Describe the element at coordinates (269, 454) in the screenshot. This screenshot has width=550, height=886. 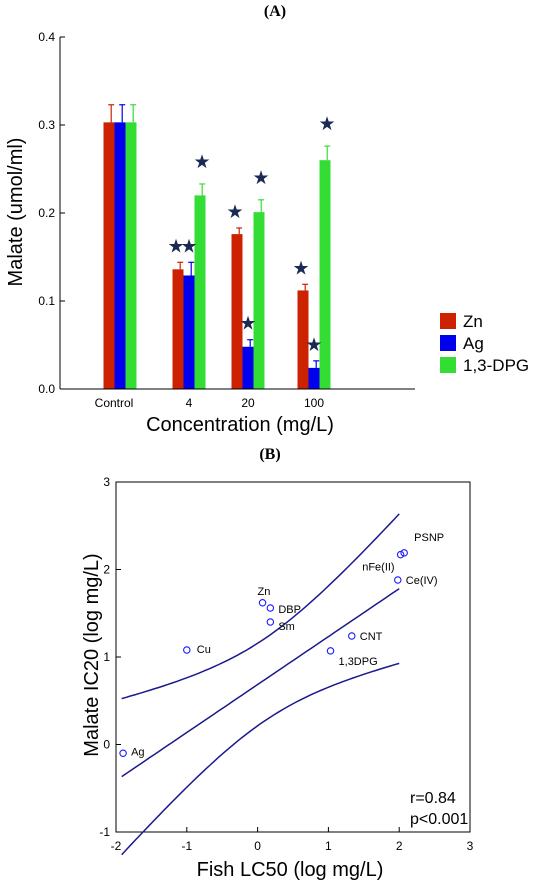
I see `panel-b-label: (B)` at that location.